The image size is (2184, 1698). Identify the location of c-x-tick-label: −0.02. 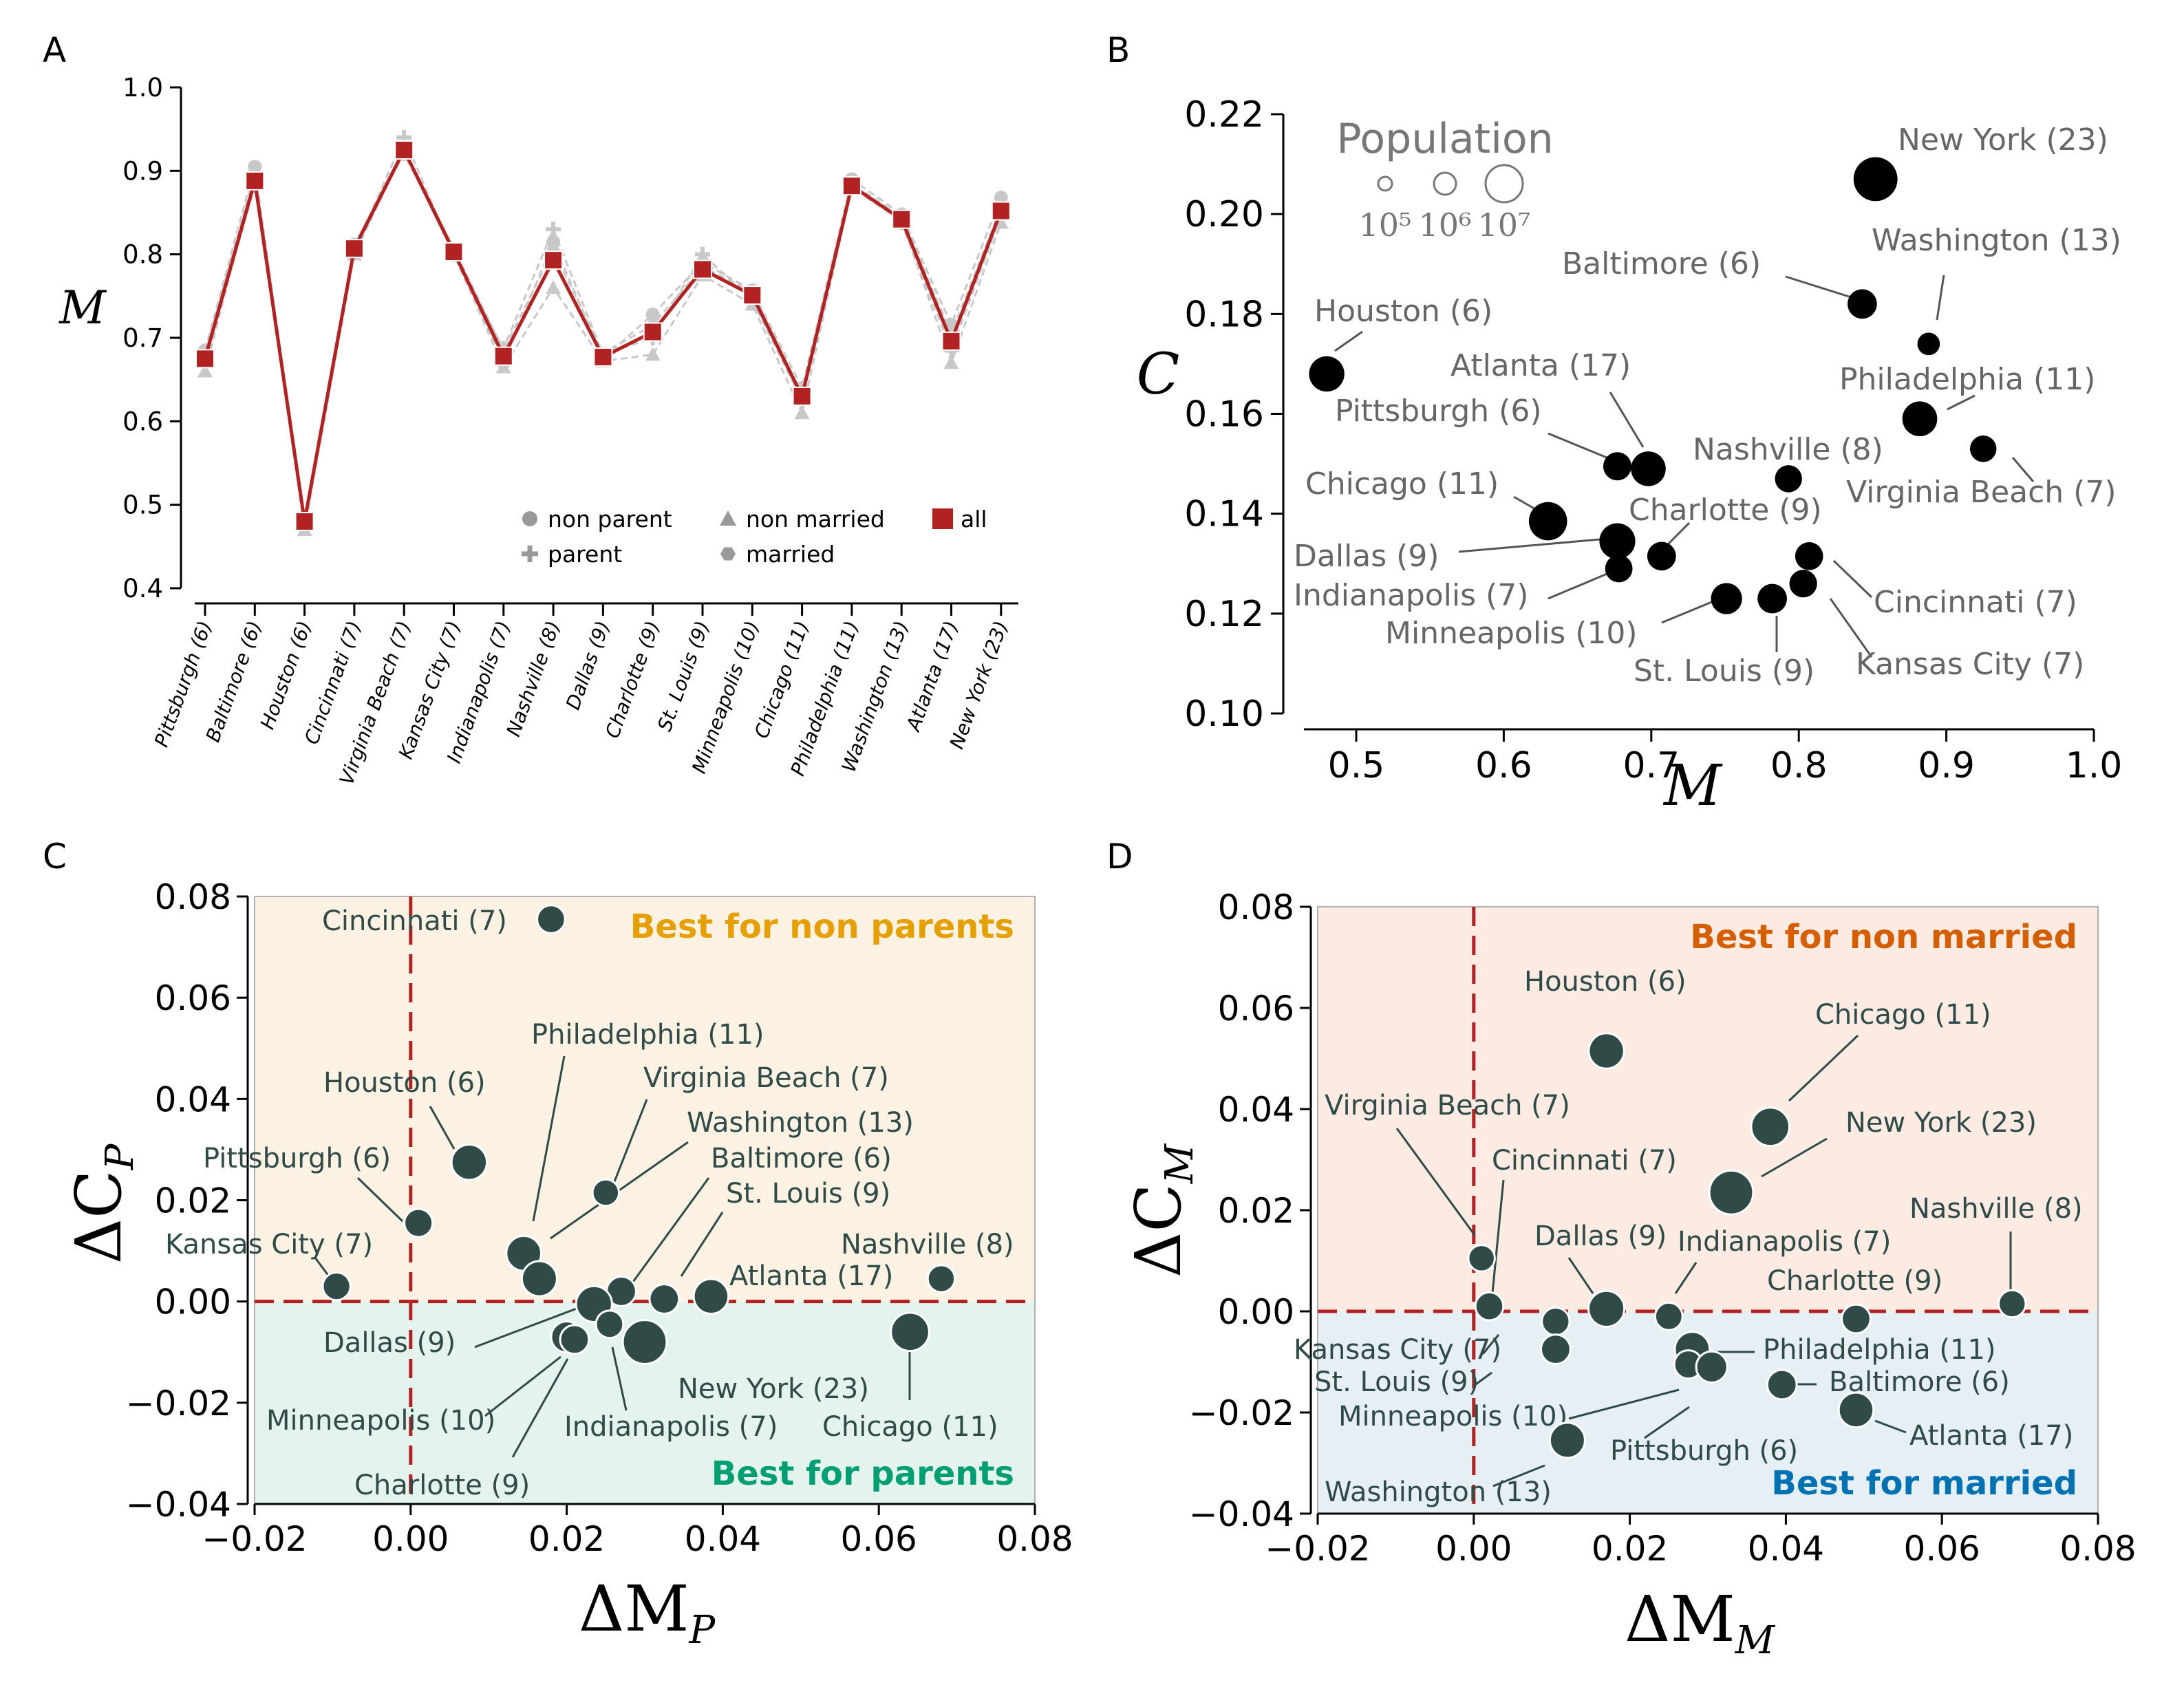
(254, 1539).